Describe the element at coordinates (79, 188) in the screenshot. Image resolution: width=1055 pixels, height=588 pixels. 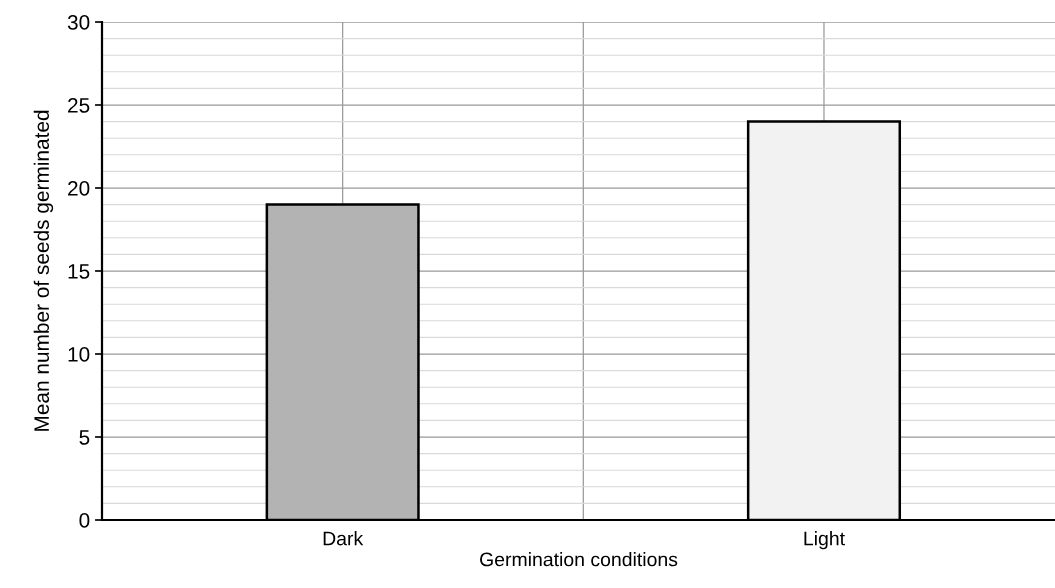
I see `y-tick-label: 20` at that location.